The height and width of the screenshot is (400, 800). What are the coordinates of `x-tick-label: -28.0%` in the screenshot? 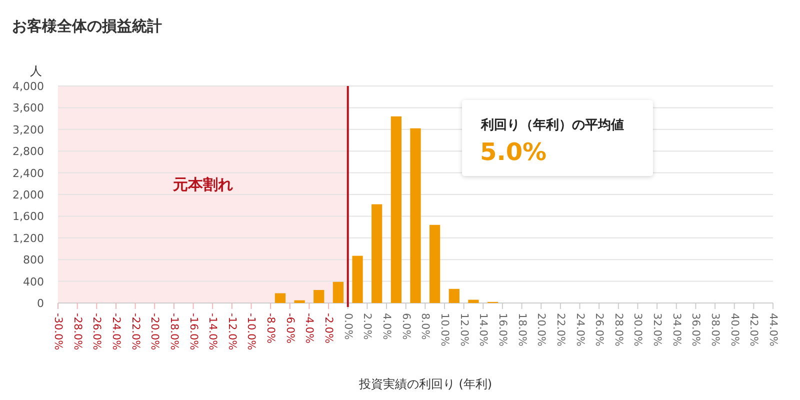 It's located at (77, 331).